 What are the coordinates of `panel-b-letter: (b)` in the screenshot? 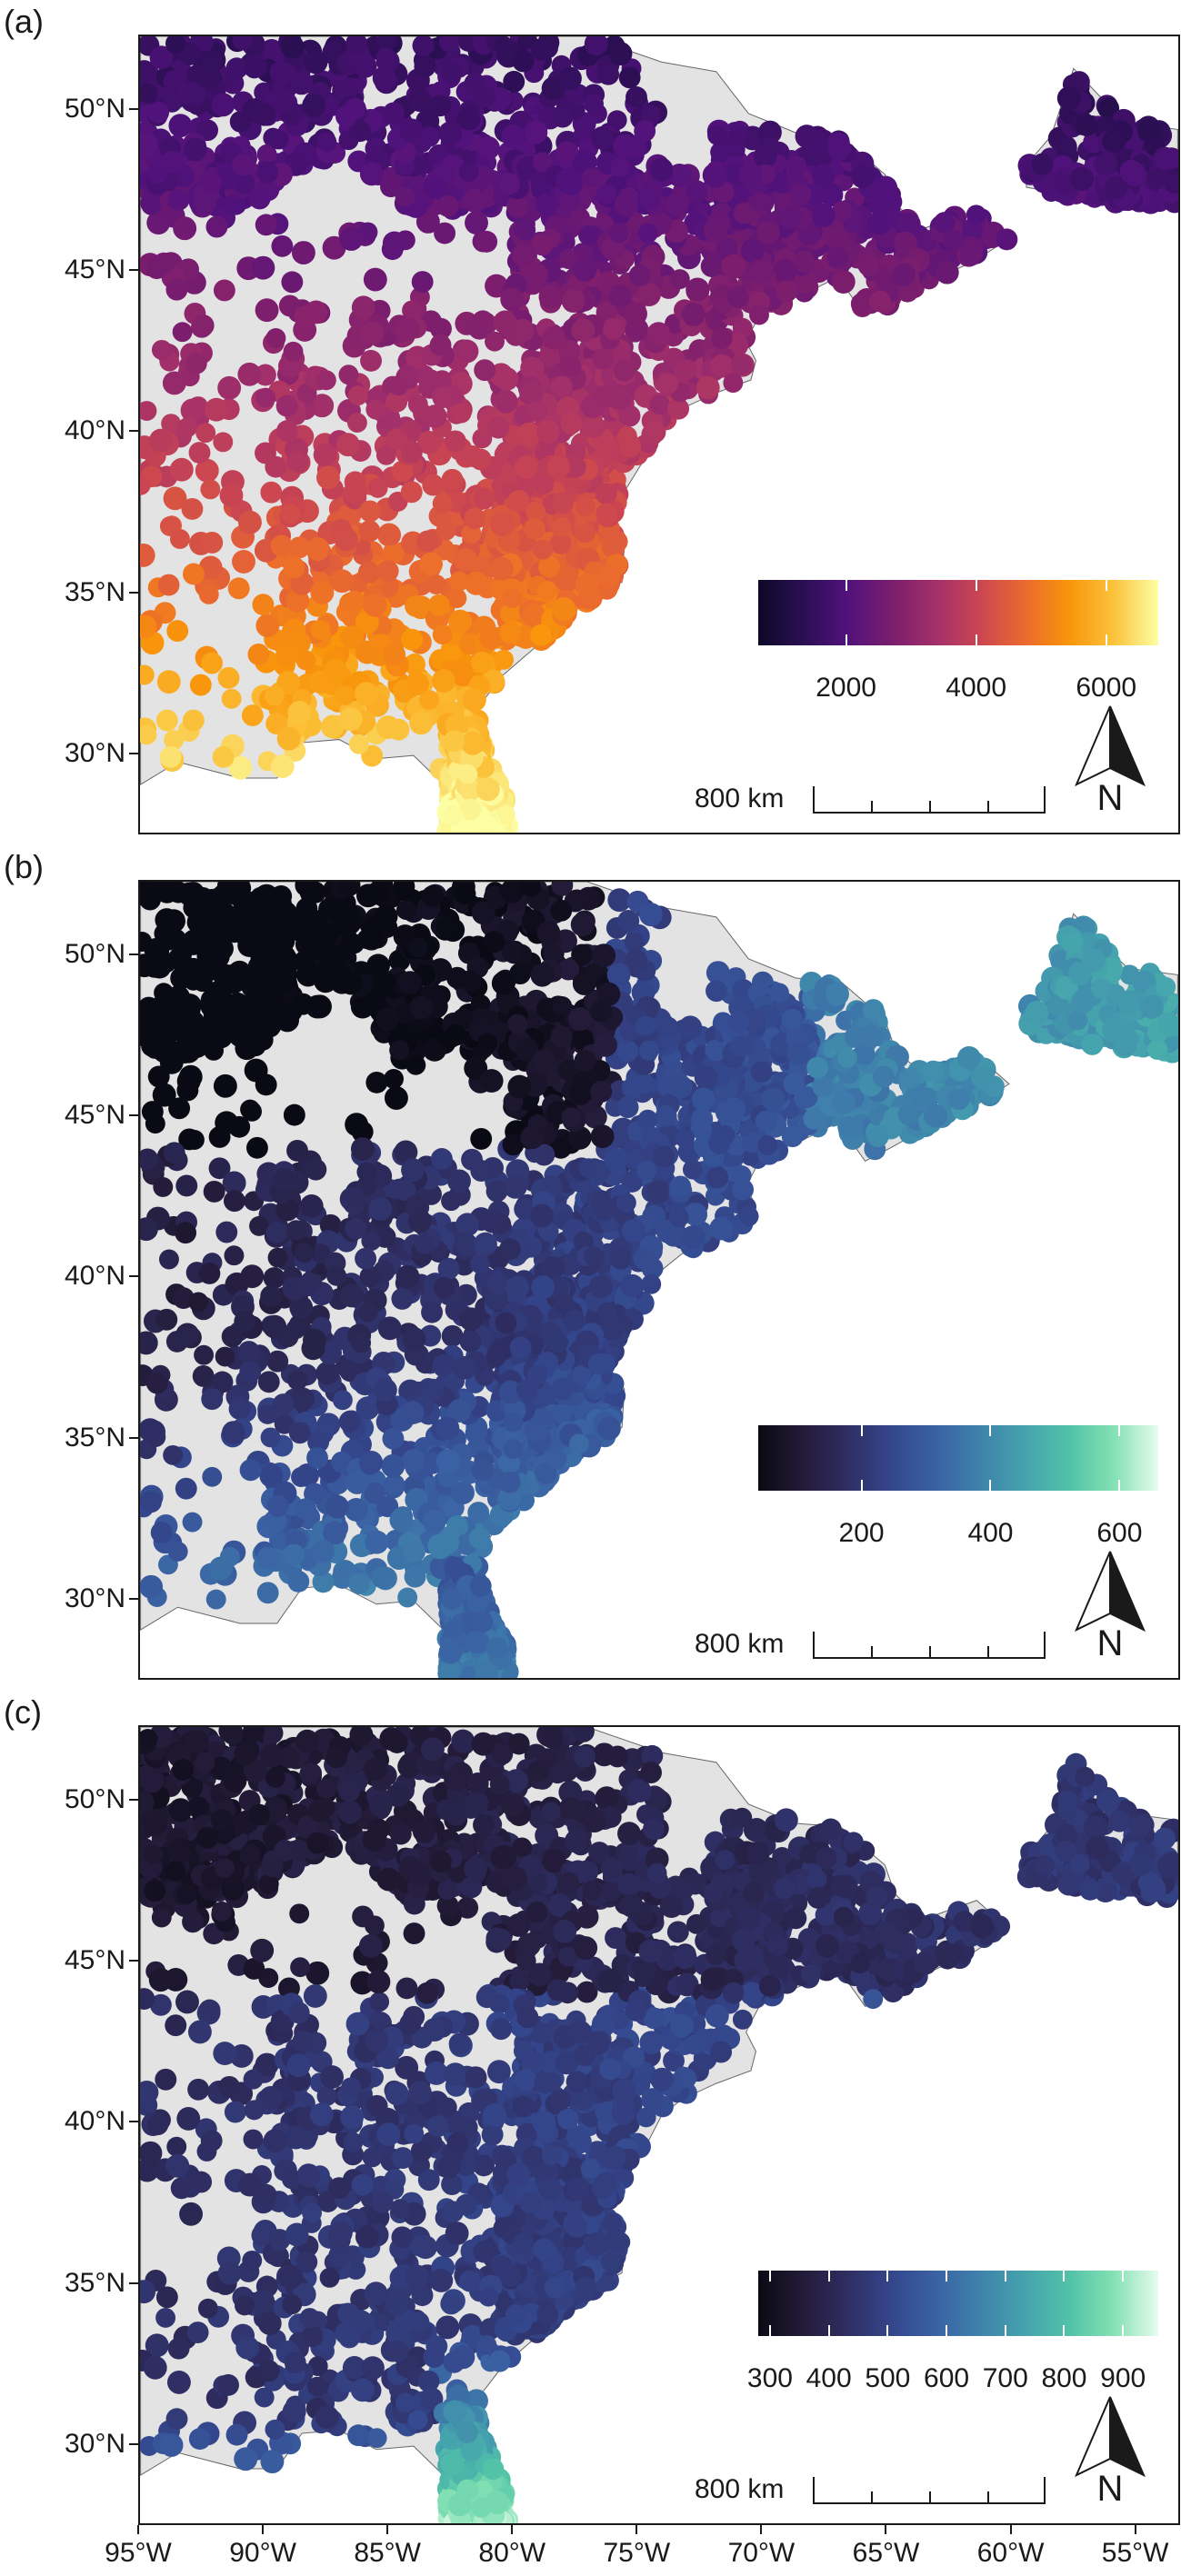 It's located at (24, 866).